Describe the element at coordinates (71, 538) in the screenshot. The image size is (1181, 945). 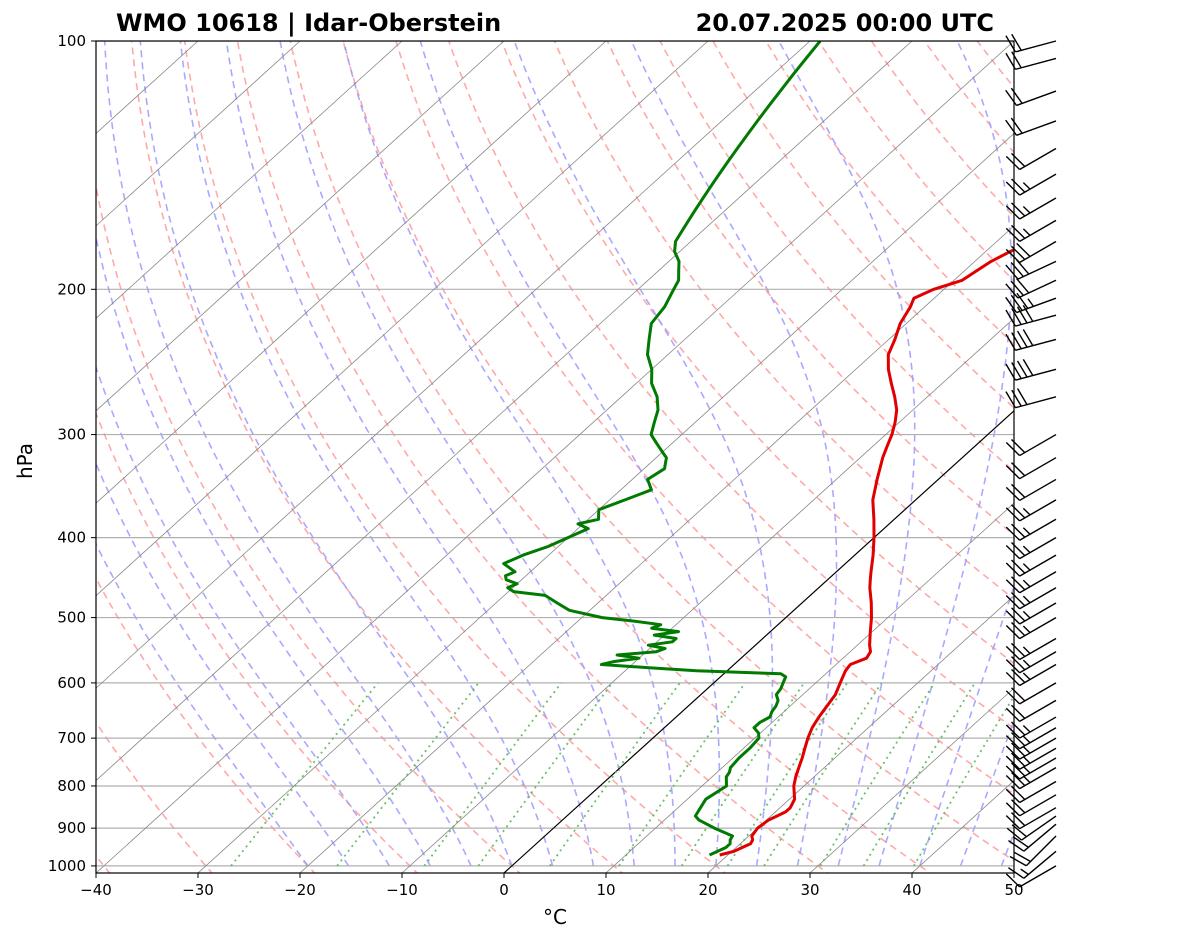
I see `y-tick-label: 400` at that location.